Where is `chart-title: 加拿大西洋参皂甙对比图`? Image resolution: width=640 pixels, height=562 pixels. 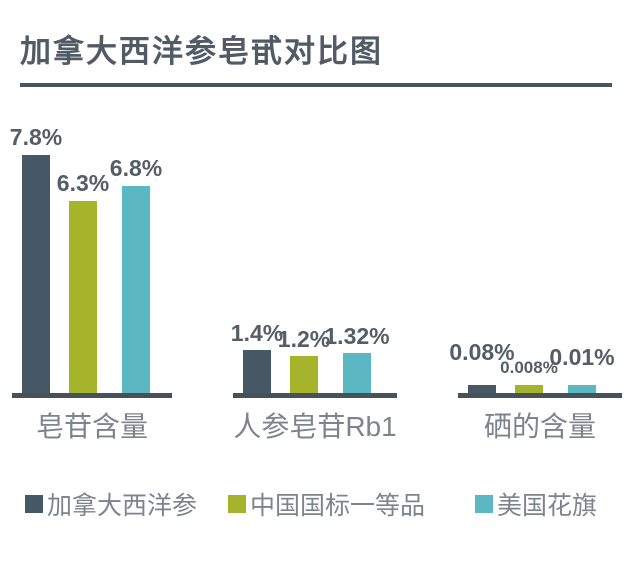
chart-title: 加拿大西洋参皂甙对比图 is located at coordinates (201, 51).